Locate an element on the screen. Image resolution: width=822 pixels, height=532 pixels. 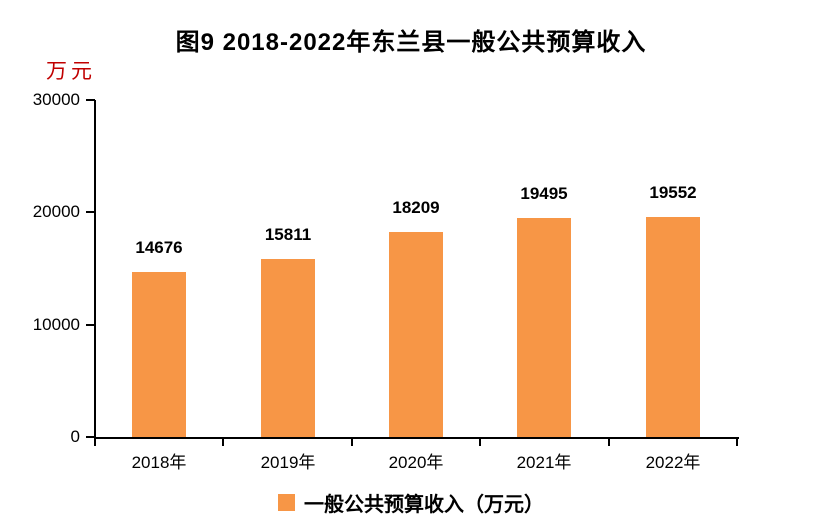
x-axis-category-label: 2021年 is located at coordinates (544, 462).